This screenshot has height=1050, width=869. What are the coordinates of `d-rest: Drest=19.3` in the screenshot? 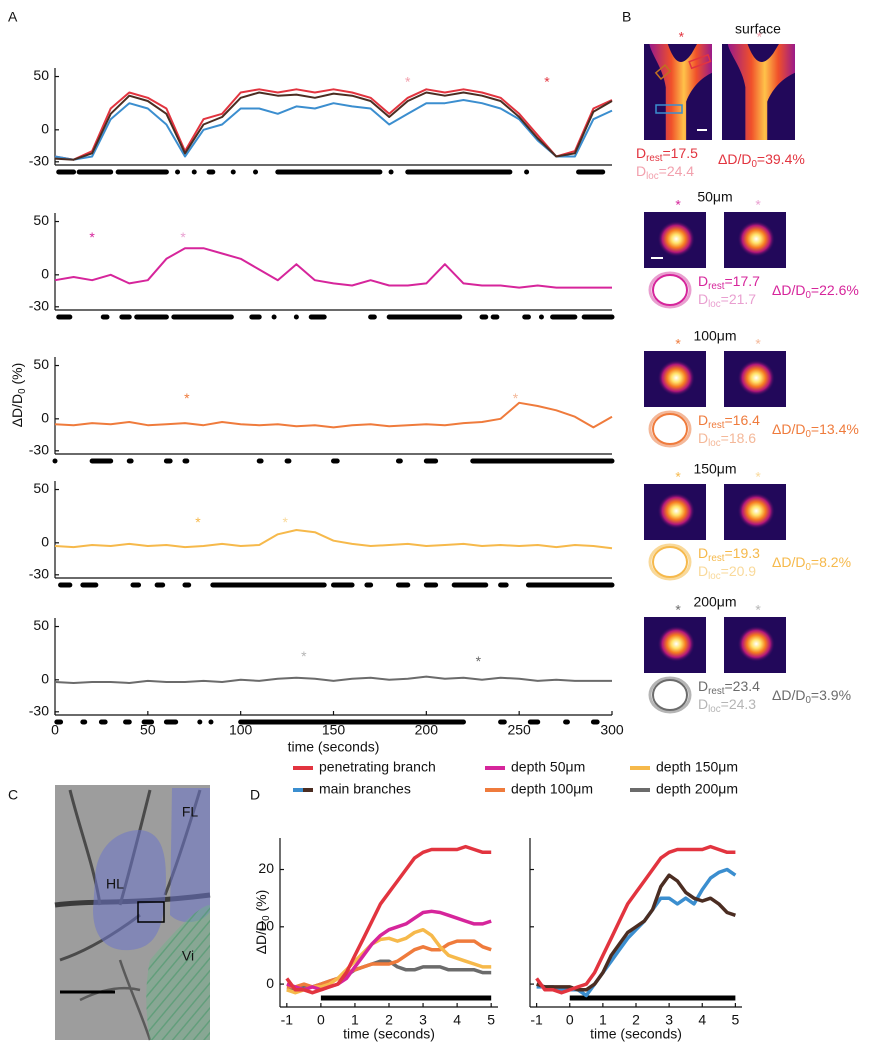 It's located at (729, 554).